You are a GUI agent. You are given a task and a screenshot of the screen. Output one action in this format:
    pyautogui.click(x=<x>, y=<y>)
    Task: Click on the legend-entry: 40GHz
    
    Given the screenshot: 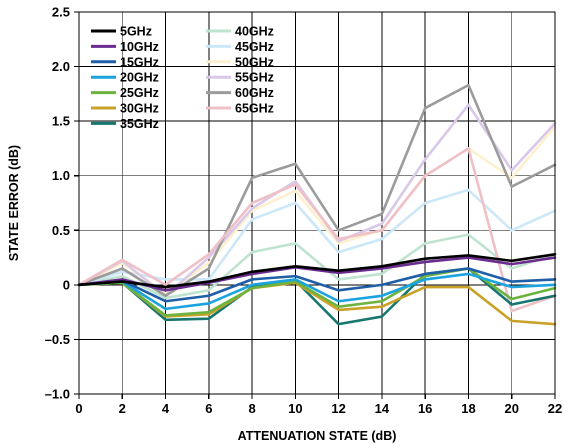 What is the action you would take?
    pyautogui.click(x=240, y=32)
    